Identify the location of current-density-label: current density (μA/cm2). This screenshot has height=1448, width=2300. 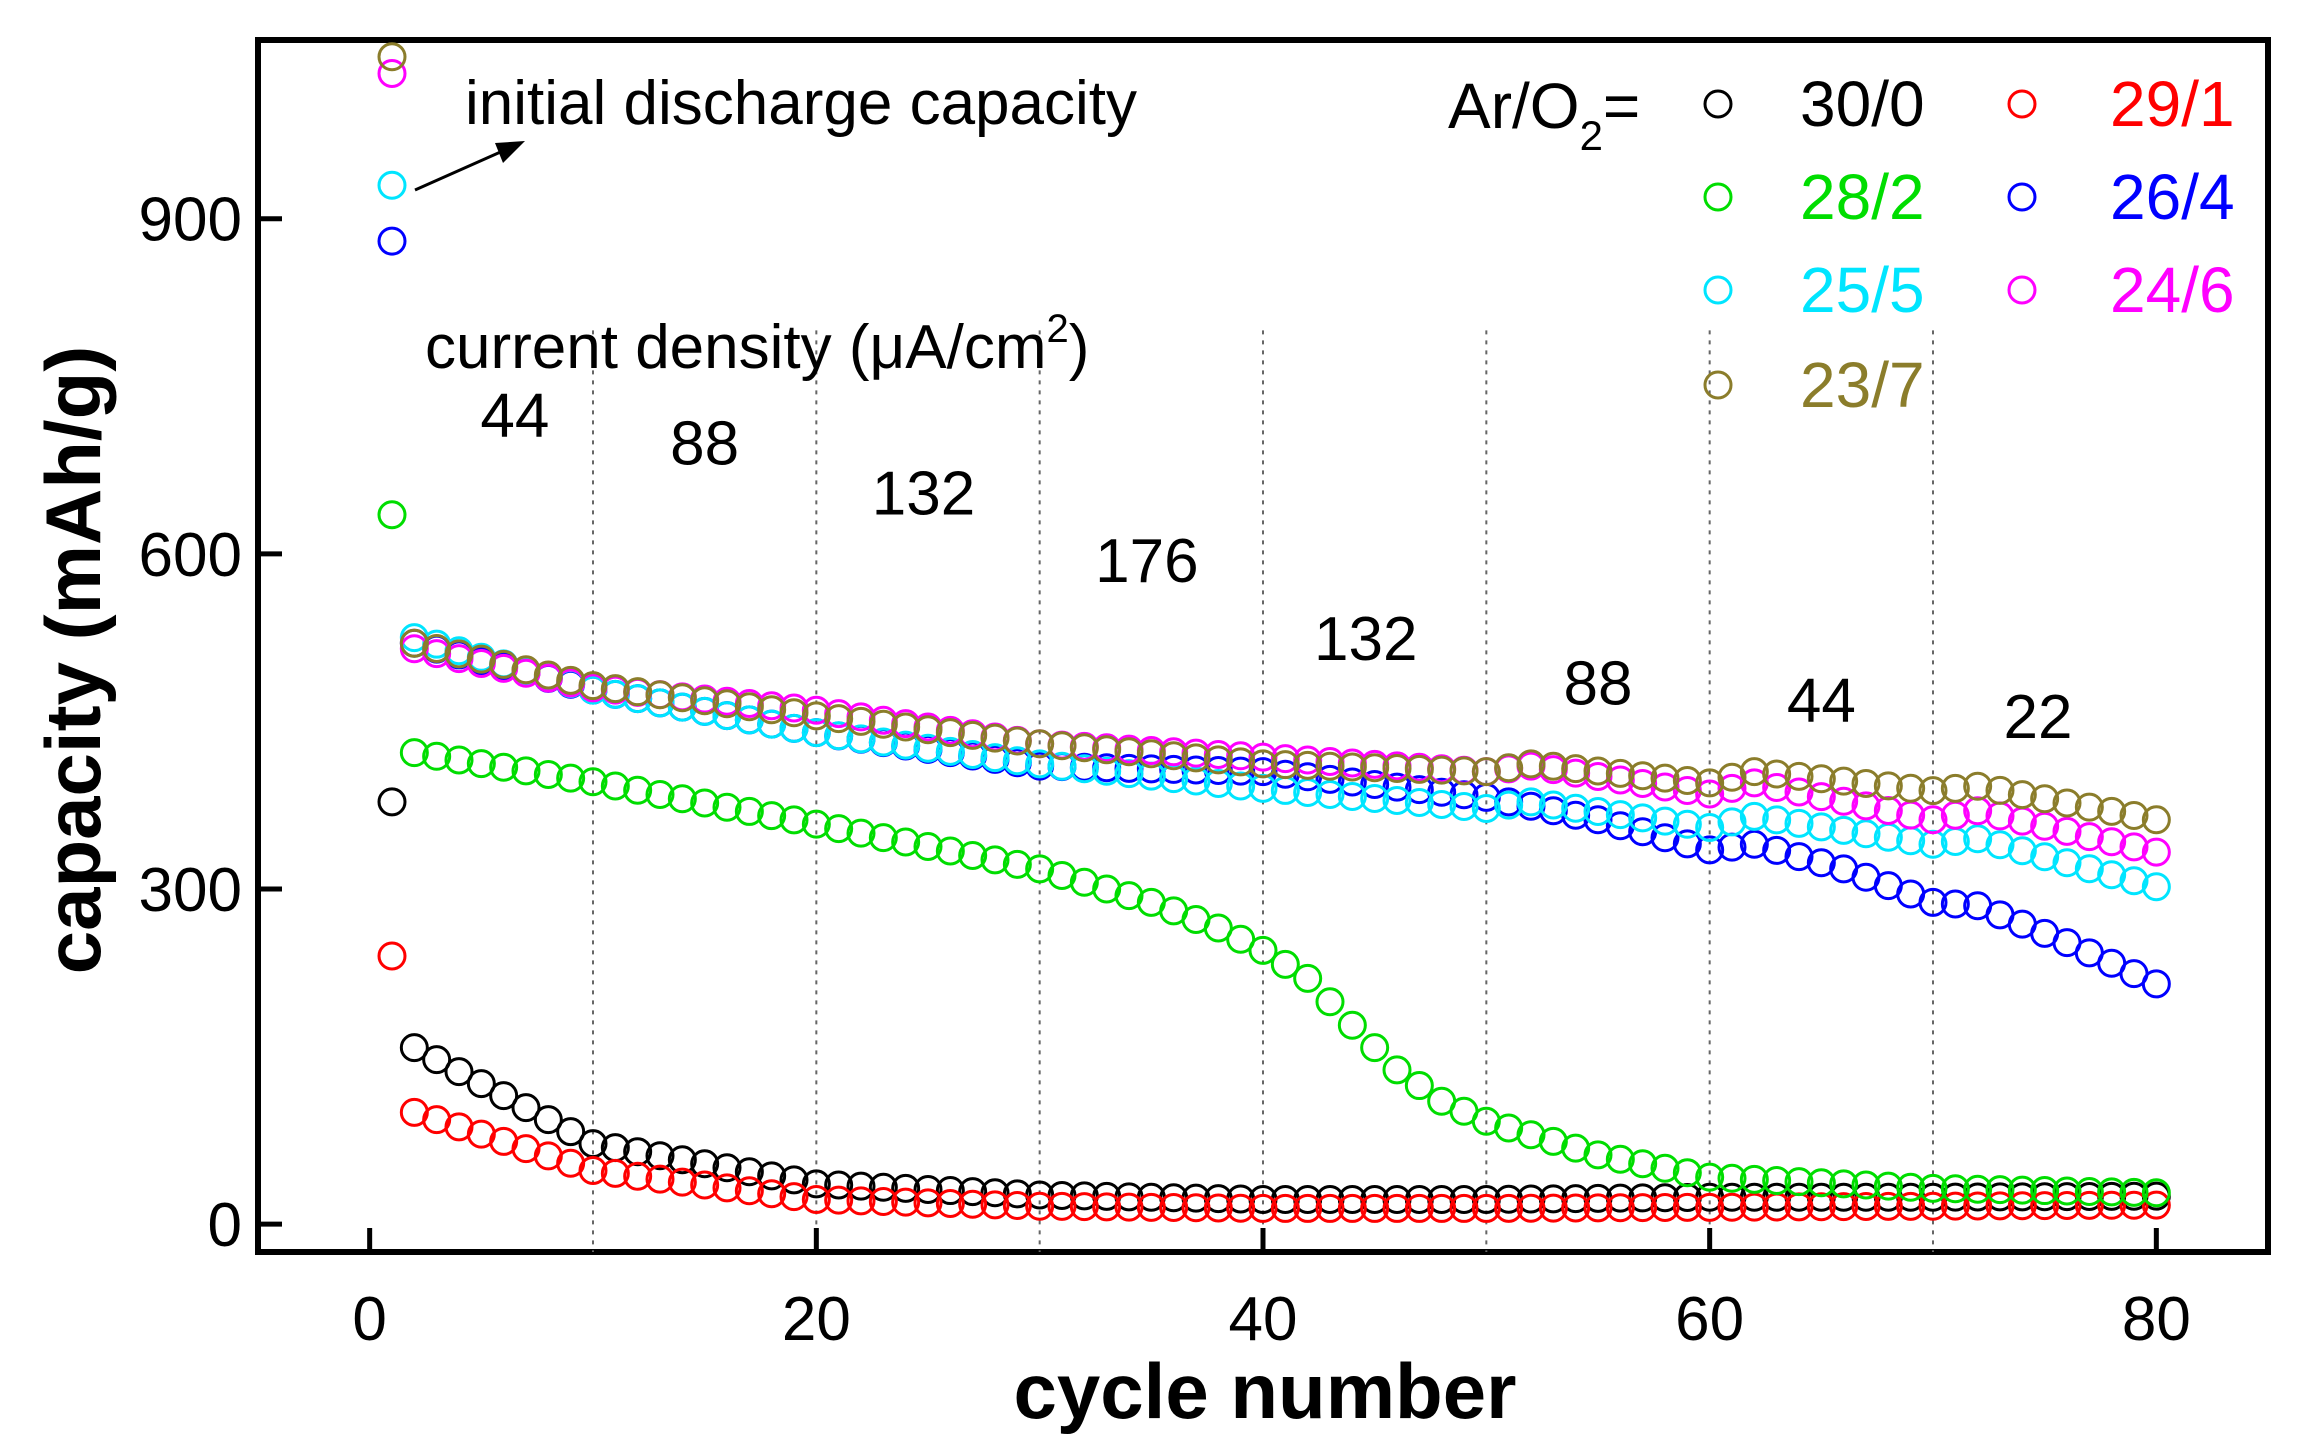
(757, 344).